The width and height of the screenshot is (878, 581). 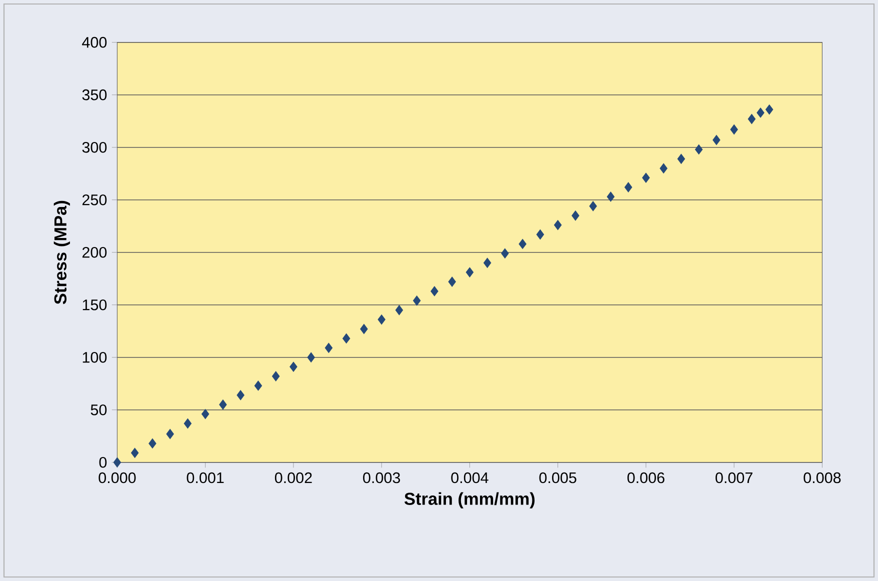 I want to click on x-tick-label: 0.001, so click(x=205, y=478).